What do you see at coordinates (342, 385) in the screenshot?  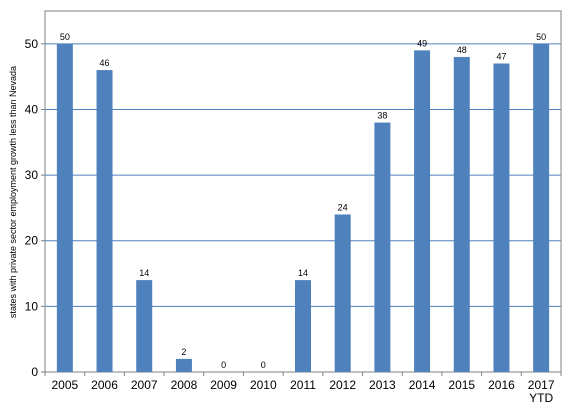 I see `x-tick-label: 2012` at bounding box center [342, 385].